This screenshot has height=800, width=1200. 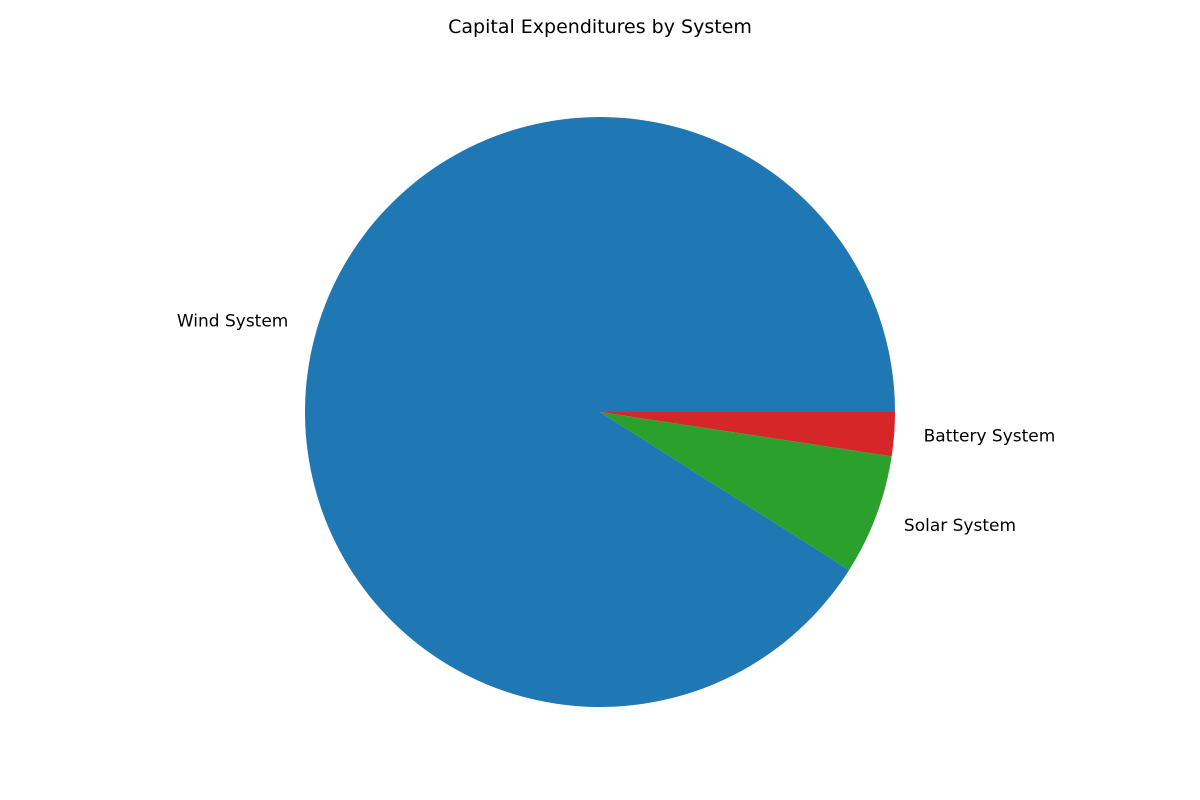 What do you see at coordinates (960, 526) in the screenshot?
I see `pie-label-solar-system: Solar System` at bounding box center [960, 526].